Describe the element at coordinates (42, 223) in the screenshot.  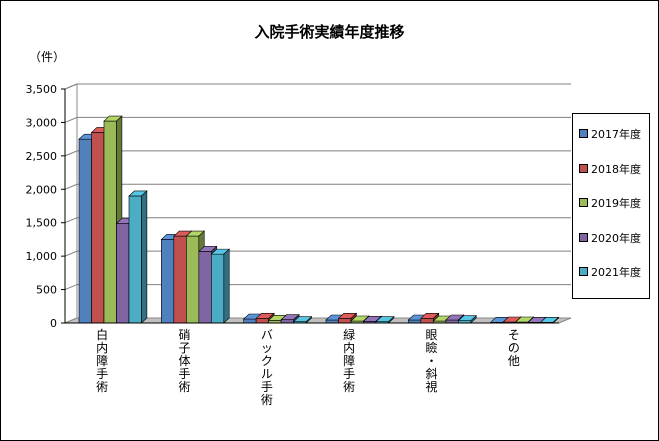
I see `y-tick-label: 1,500` at that location.